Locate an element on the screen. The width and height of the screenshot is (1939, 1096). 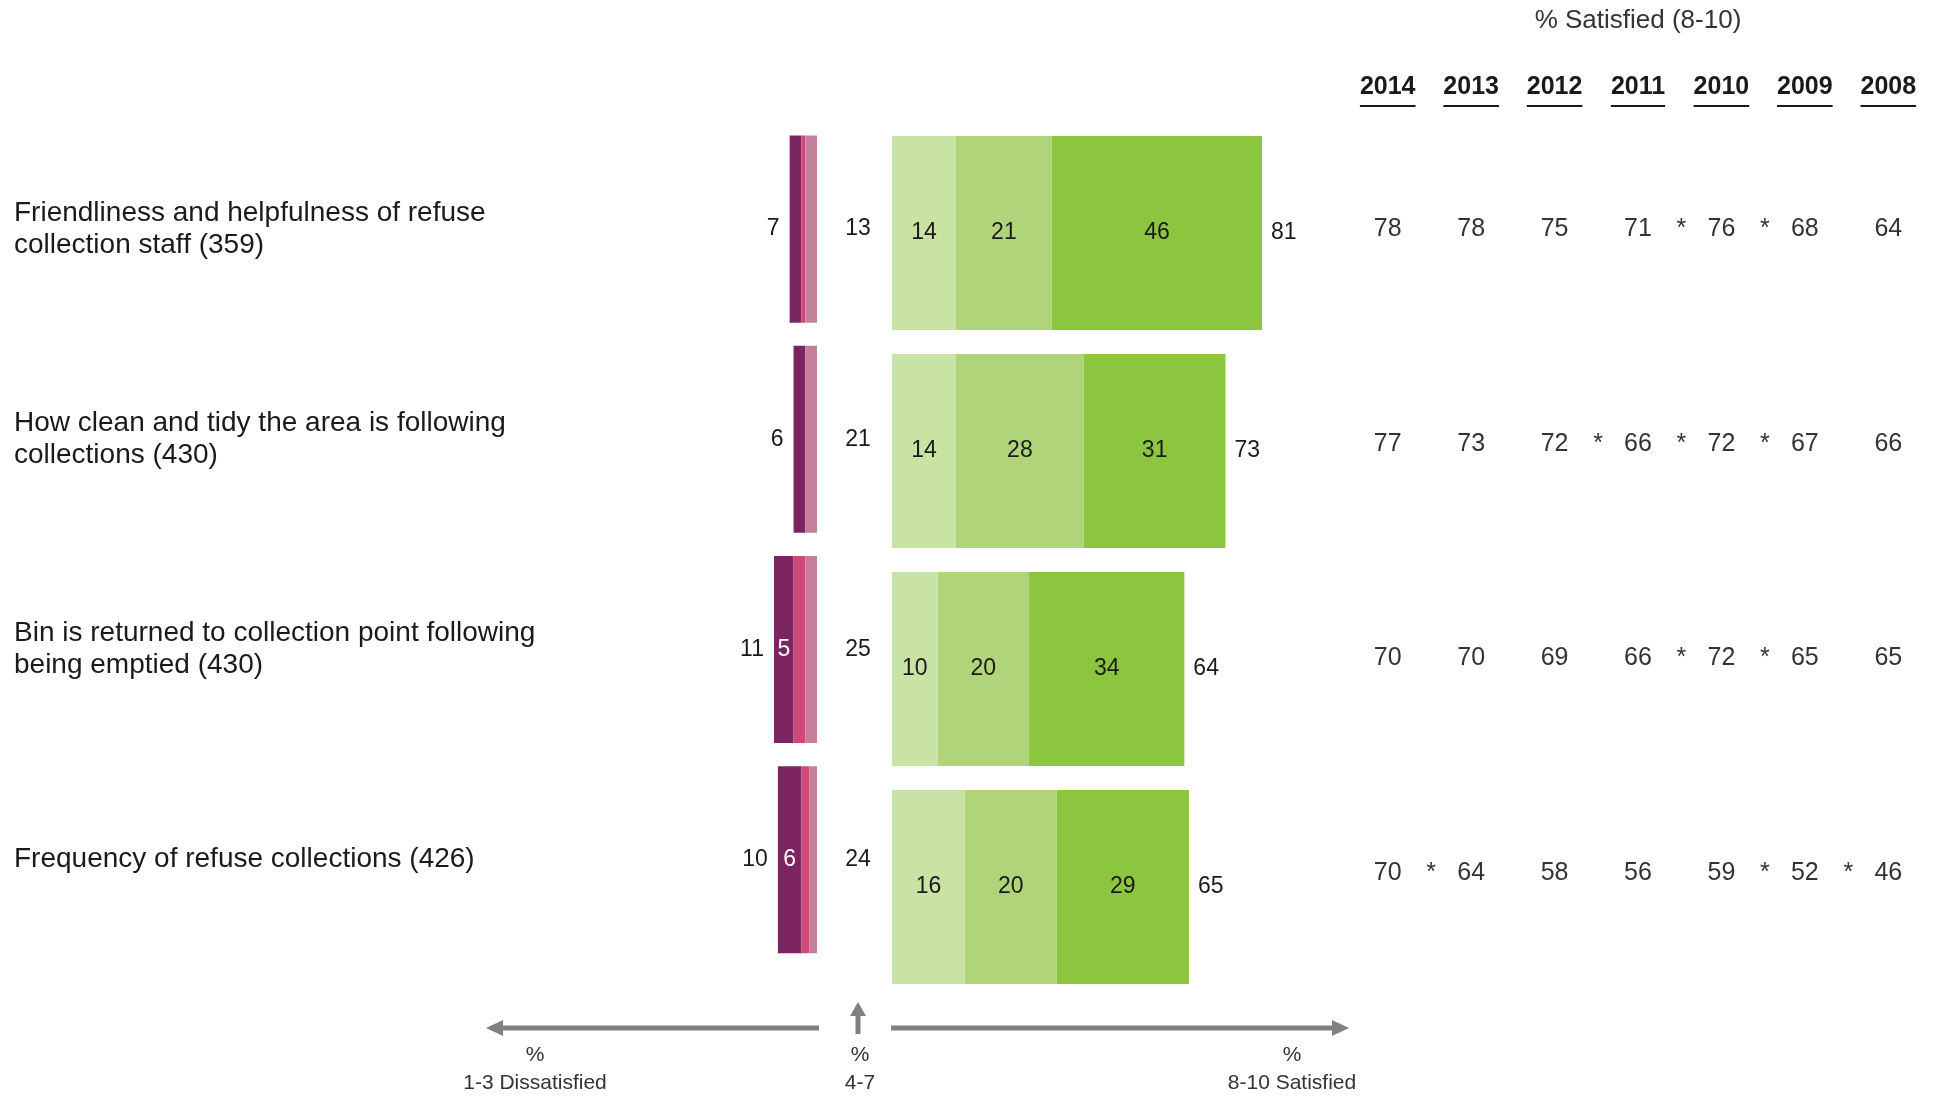
text: 24 is located at coordinates (858, 858).